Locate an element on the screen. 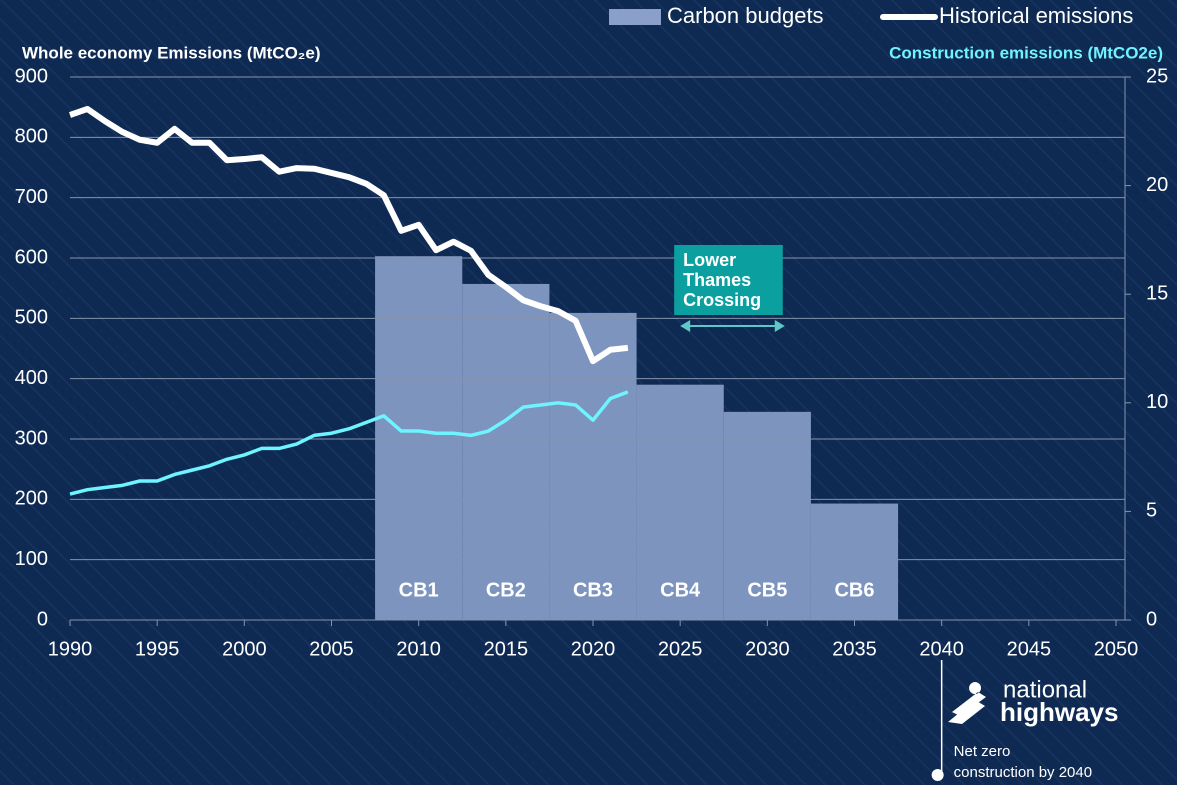 Image resolution: width=1177 pixels, height=785 pixels. legend-swatch is located at coordinates (635, 17).